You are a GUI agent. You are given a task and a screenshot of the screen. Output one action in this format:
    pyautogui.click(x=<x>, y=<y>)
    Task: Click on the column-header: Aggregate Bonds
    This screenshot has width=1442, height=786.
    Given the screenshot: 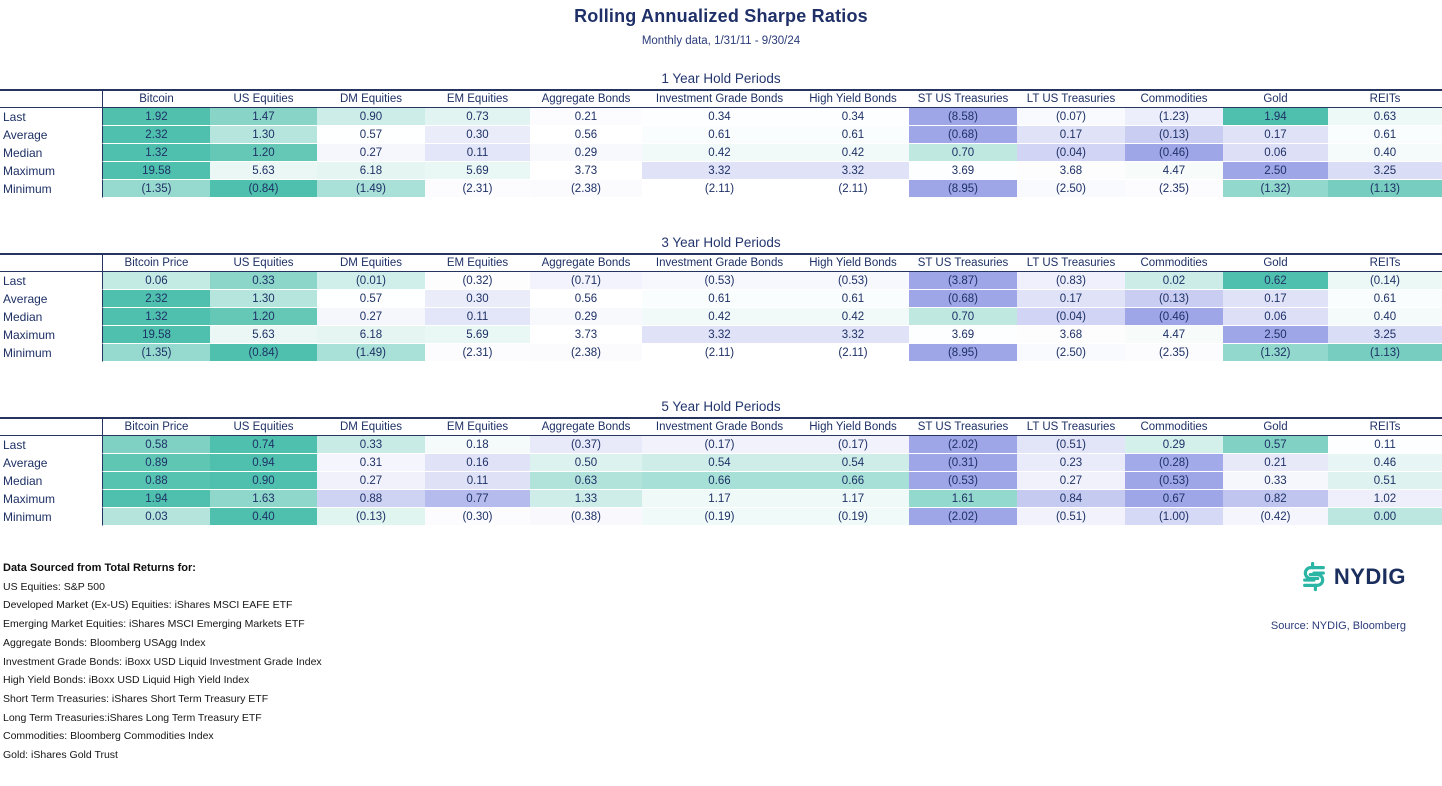 What is the action you would take?
    pyautogui.click(x=586, y=262)
    